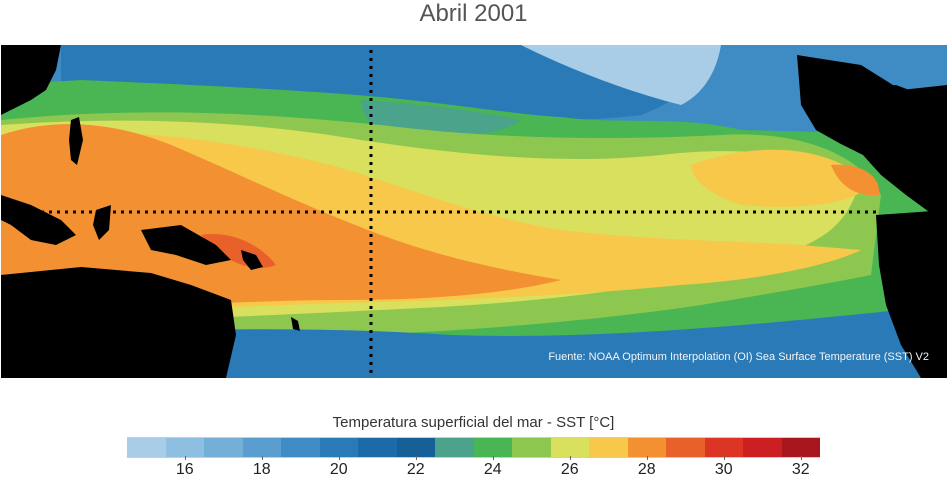 This screenshot has width=947, height=480. Describe the element at coordinates (415, 469) in the screenshot. I see `colorbar-tick-label: 22` at that location.